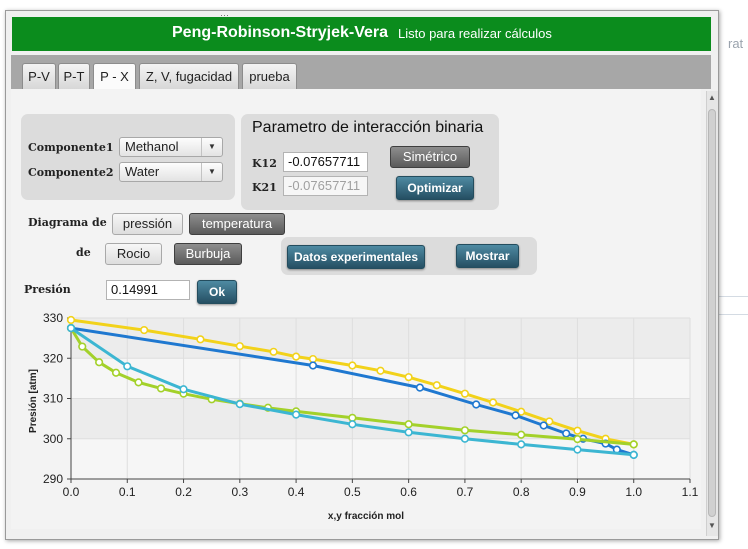 This screenshot has height=549, width=748. What do you see at coordinates (356, 257) in the screenshot?
I see `experimental-data-button: Datos experimentales` at bounding box center [356, 257].